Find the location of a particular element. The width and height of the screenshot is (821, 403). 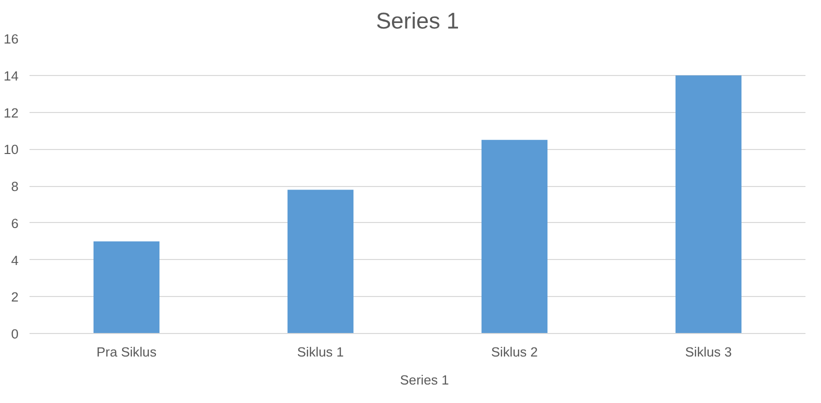

y-tick-label: 10 is located at coordinates (11, 150).